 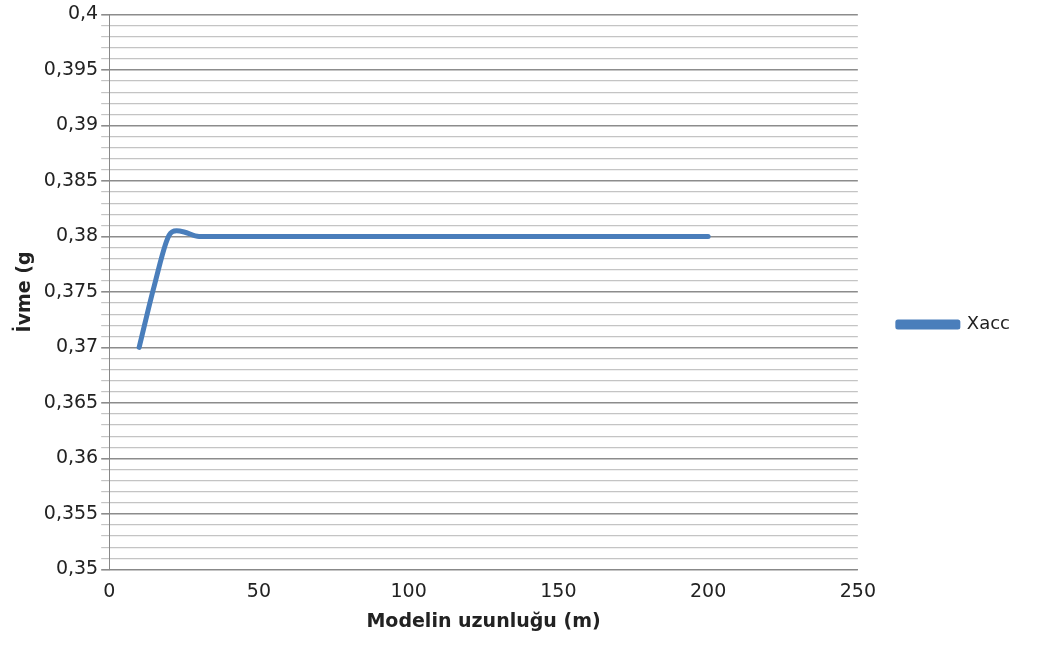 What do you see at coordinates (109, 589) in the screenshot?
I see `x-tick-label: 0` at bounding box center [109, 589].